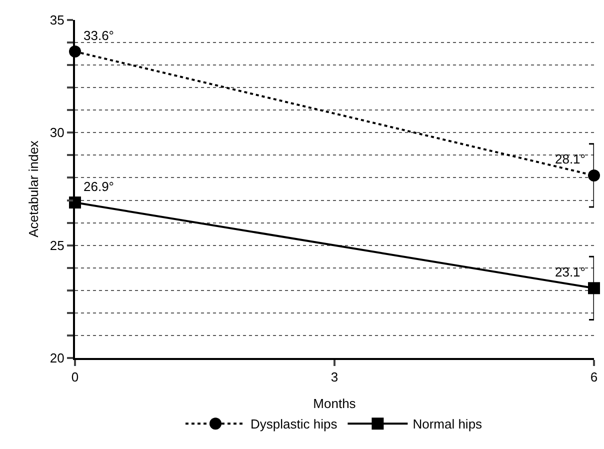 The image size is (604, 449). What do you see at coordinates (33, 189) in the screenshot?
I see `y-axis-title: Acetabular index` at bounding box center [33, 189].